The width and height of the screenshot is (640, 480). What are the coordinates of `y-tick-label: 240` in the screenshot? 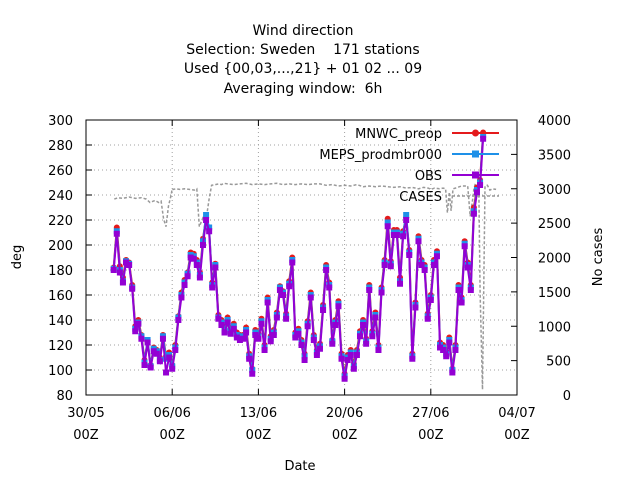 It's located at (60, 196).